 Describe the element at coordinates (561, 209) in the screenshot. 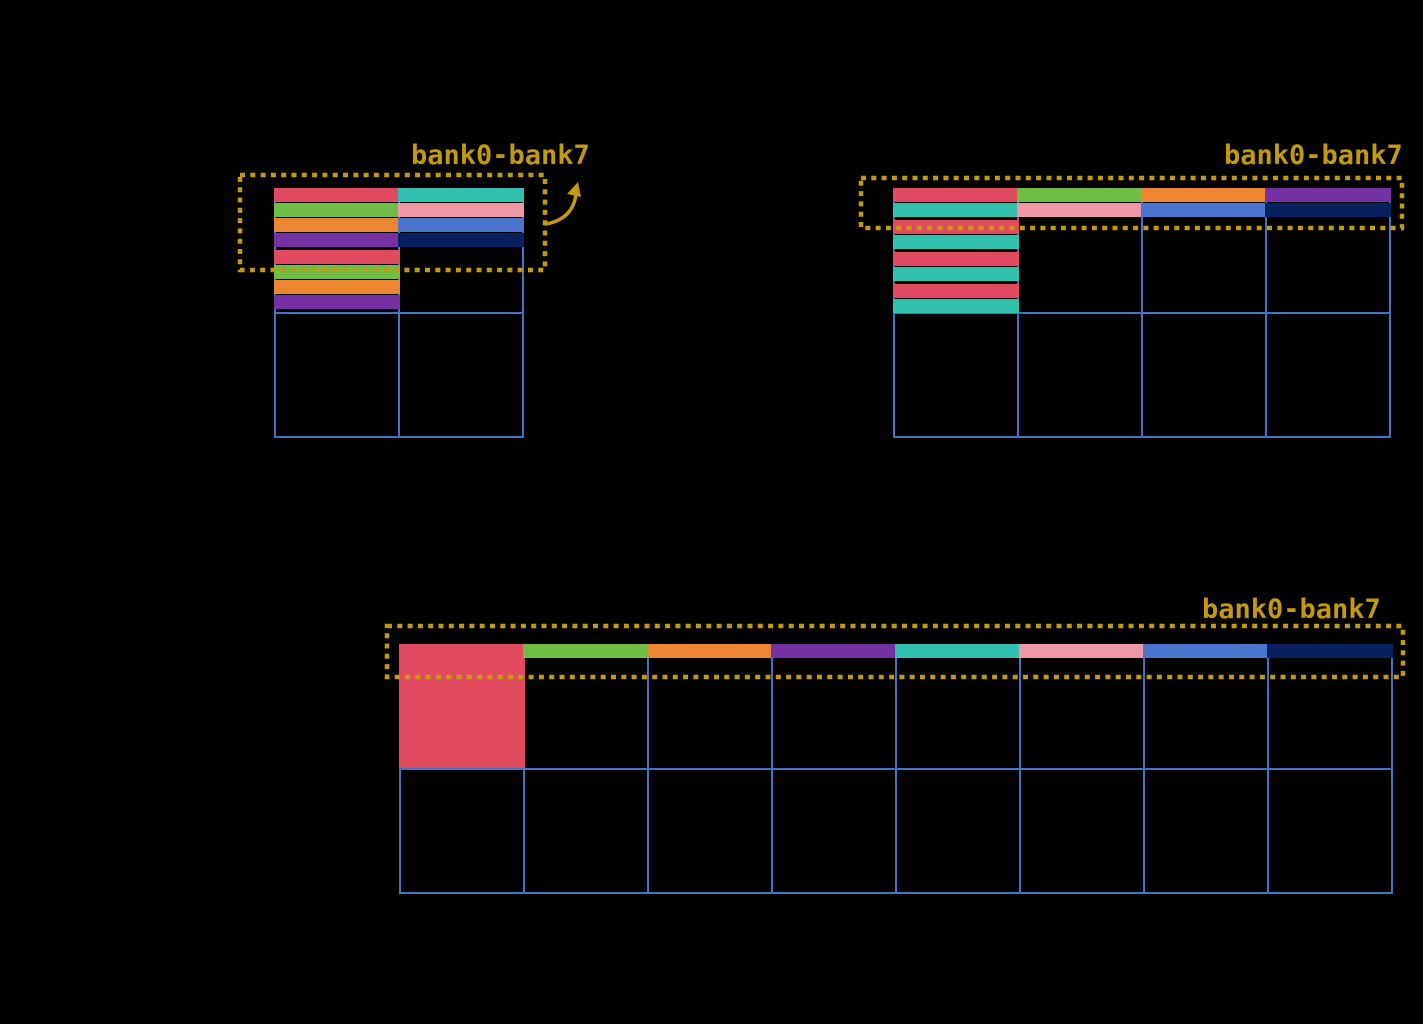

I see `curved-arrow-shaft` at that location.